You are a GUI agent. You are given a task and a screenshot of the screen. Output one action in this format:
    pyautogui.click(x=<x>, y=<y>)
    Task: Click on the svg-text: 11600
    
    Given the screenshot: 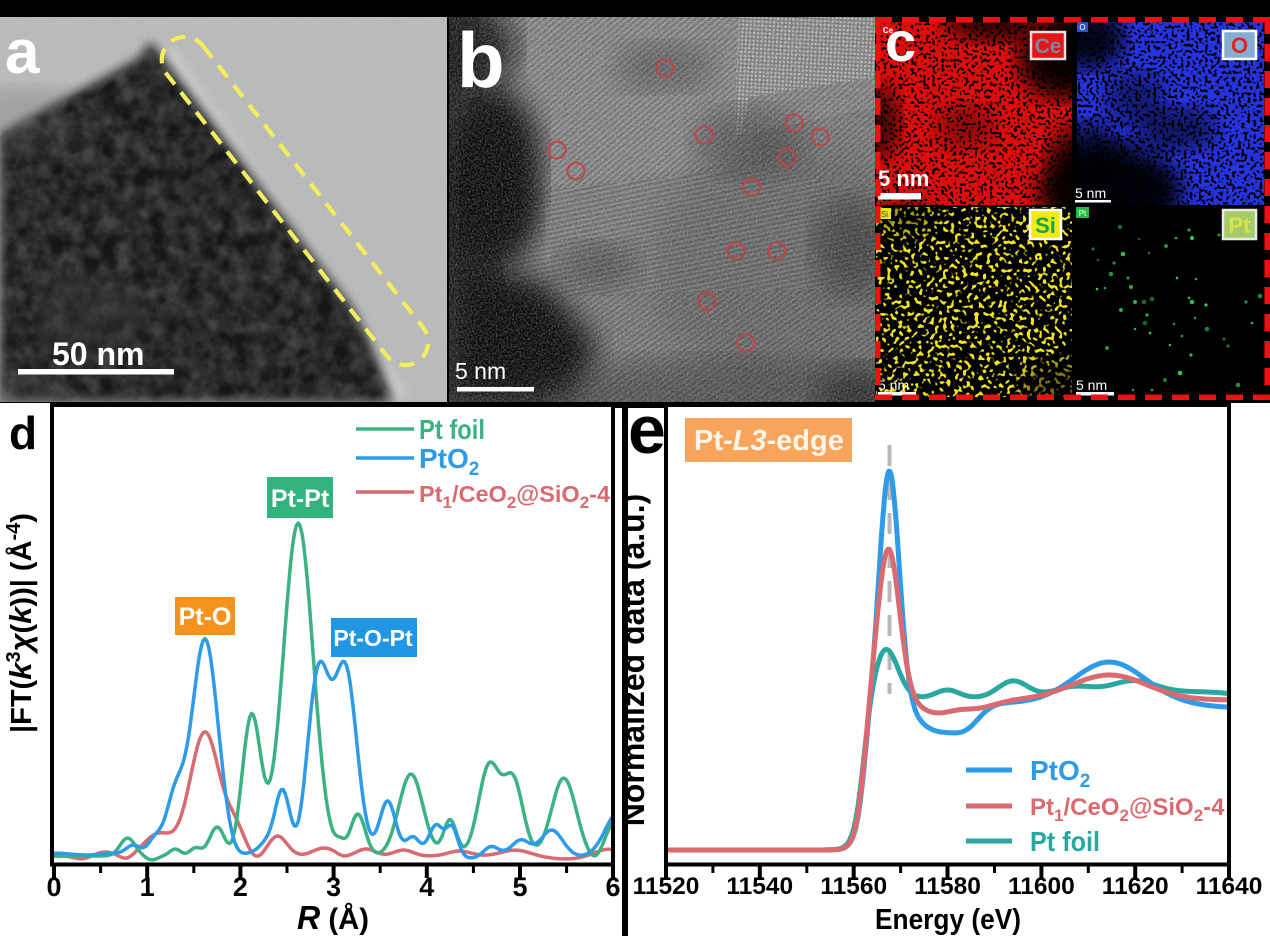 What is the action you would take?
    pyautogui.click(x=1041, y=886)
    